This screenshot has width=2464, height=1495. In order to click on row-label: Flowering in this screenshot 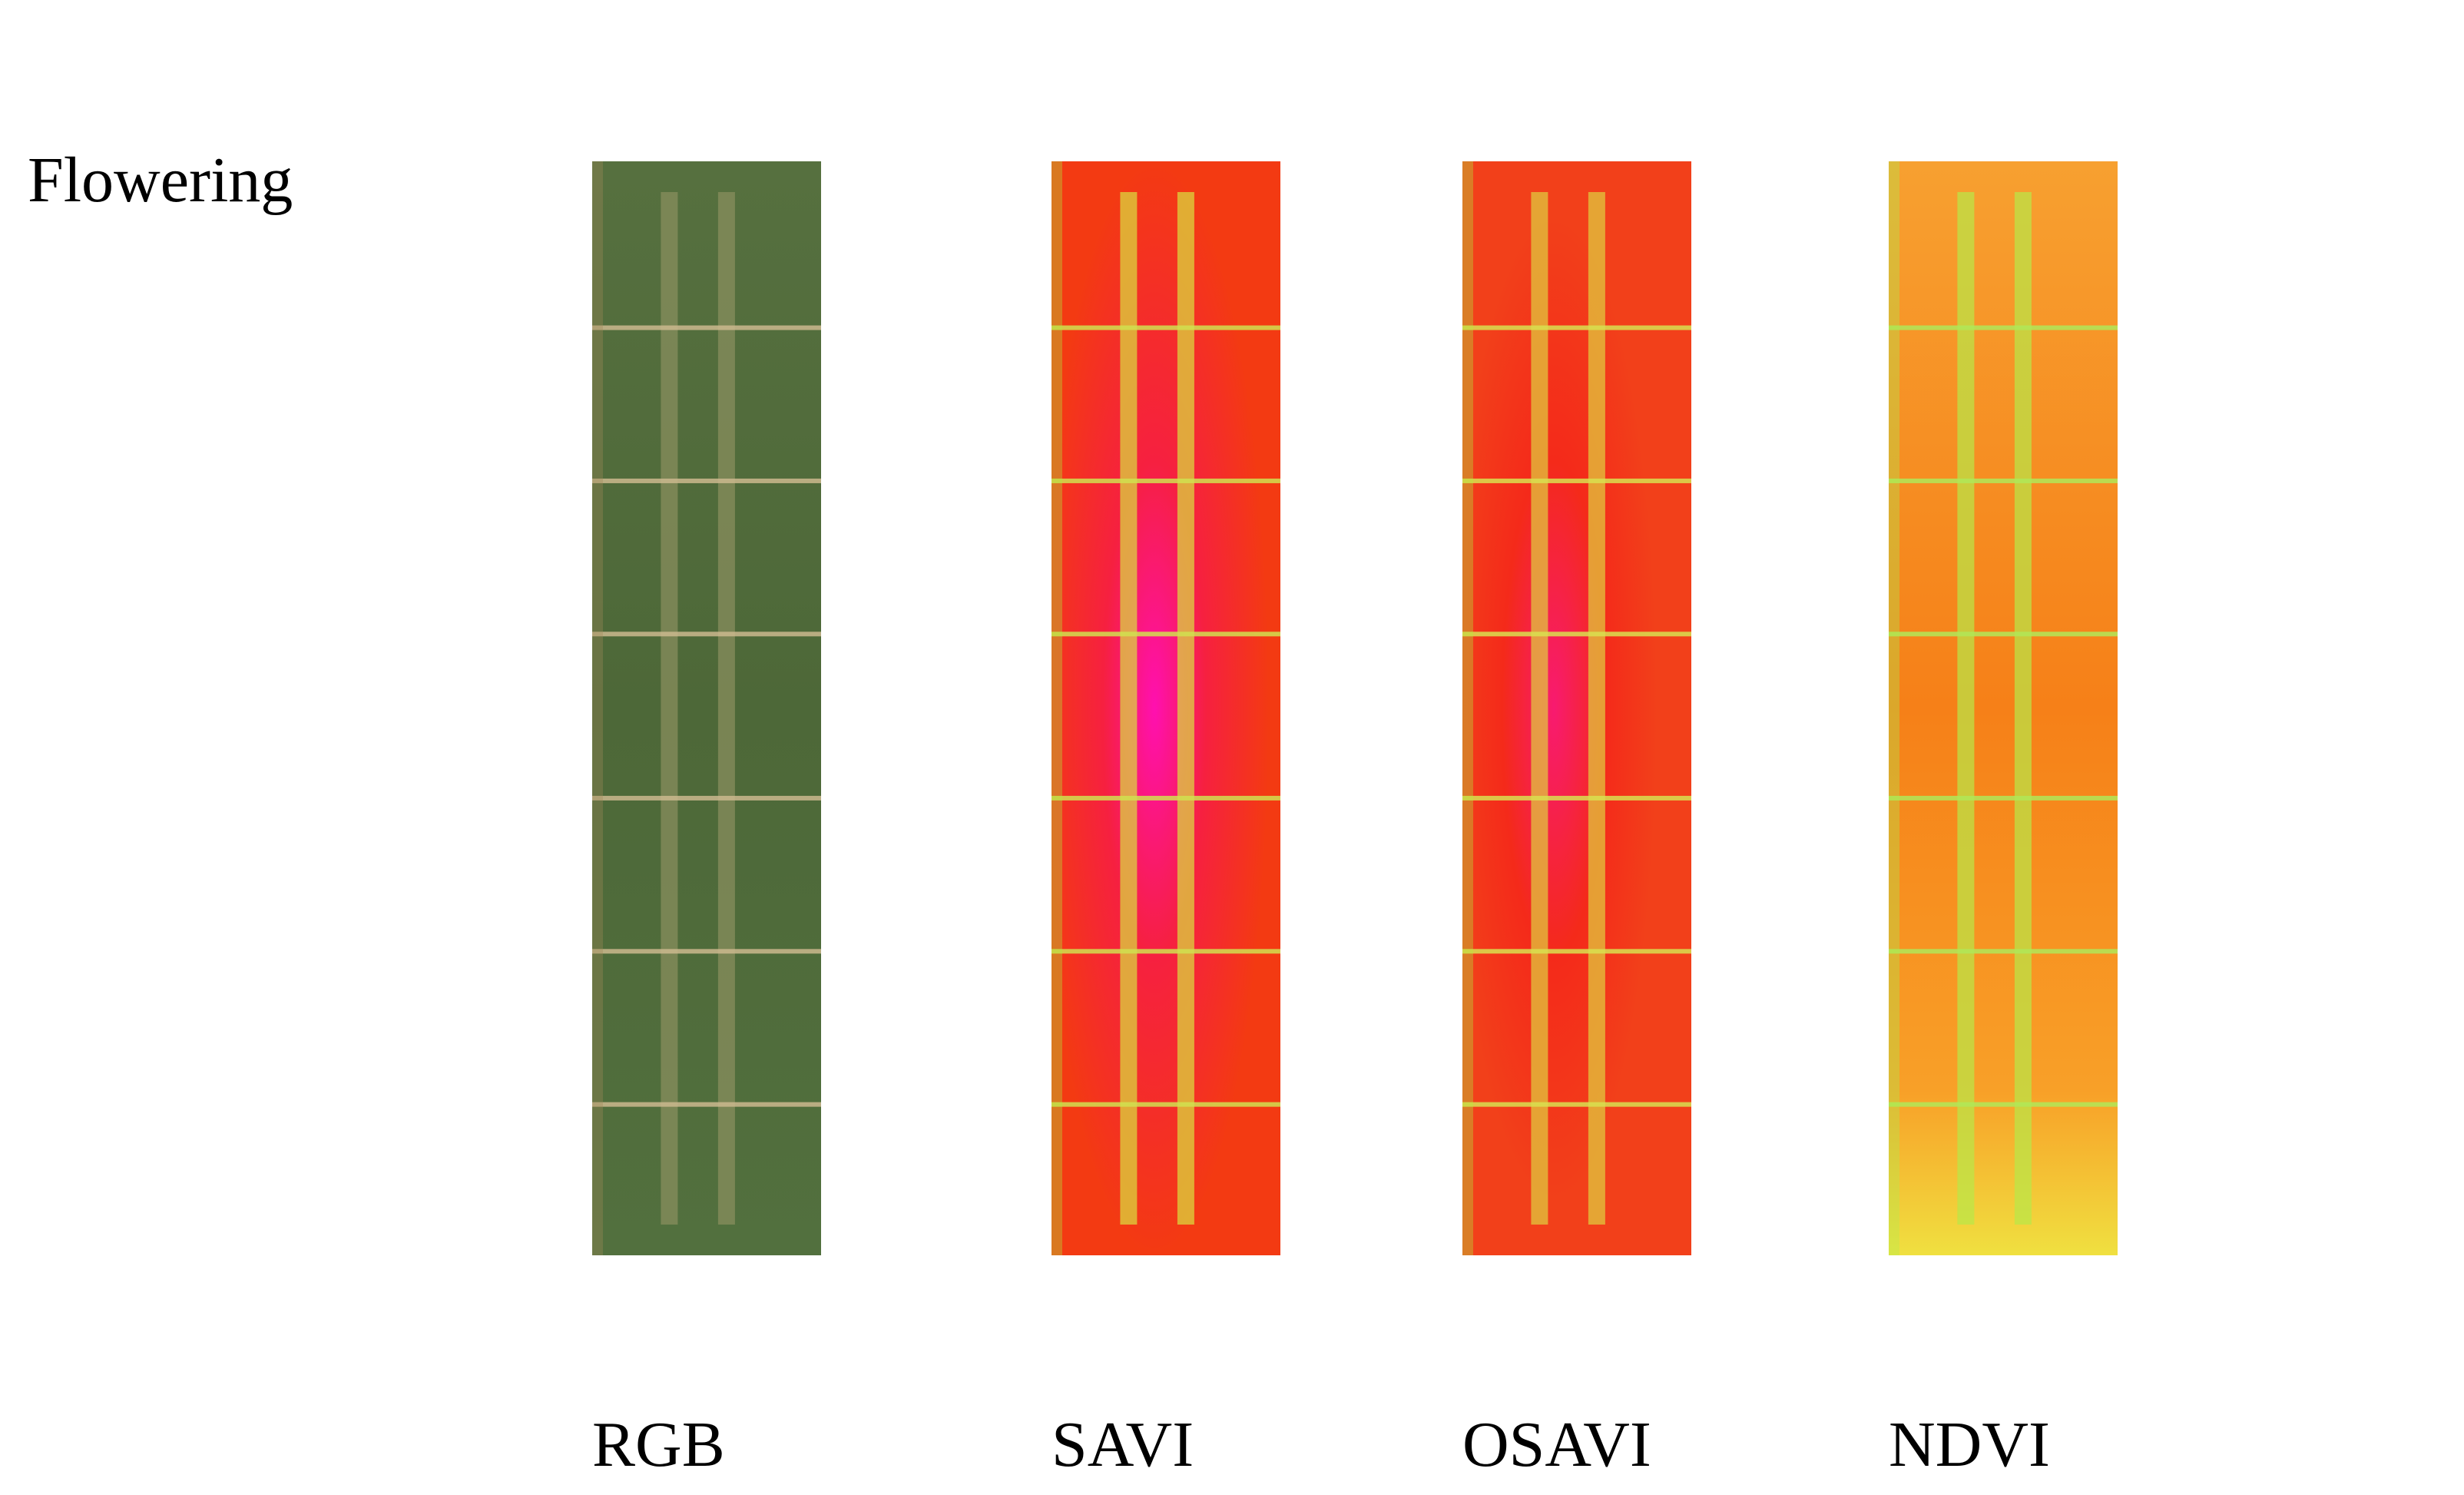, I will do `click(160, 180)`.